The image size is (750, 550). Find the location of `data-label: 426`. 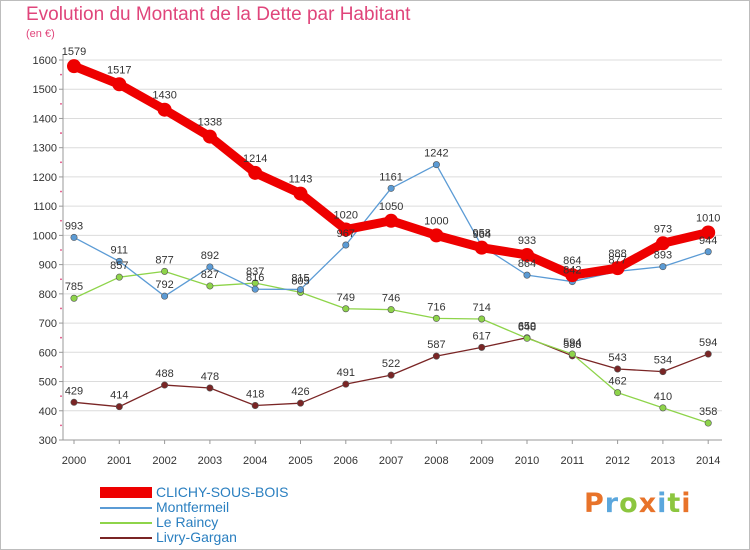

data-label: 426 is located at coordinates (300, 392).